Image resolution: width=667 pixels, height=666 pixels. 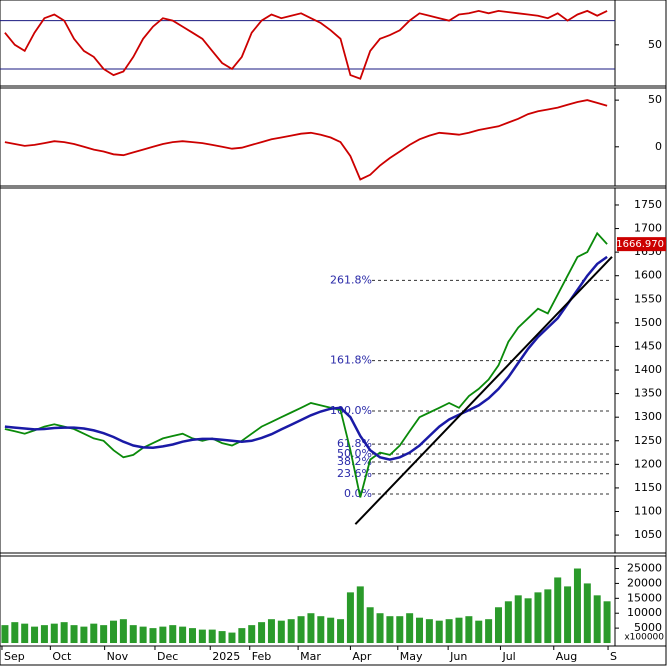 I want to click on y-tick-label: 0, so click(x=658, y=146).